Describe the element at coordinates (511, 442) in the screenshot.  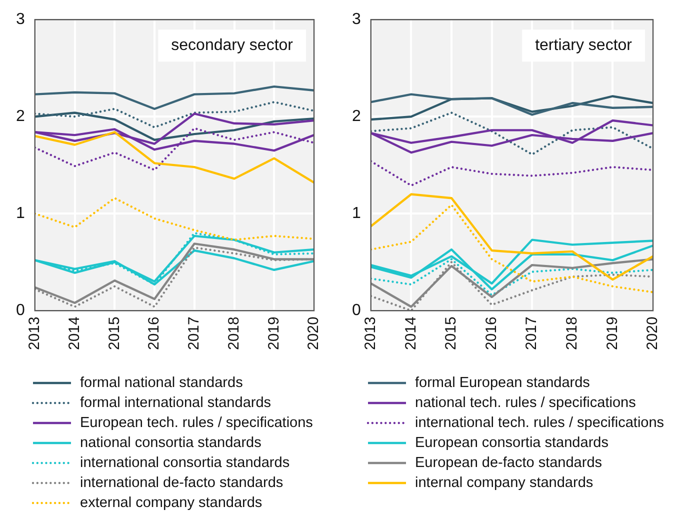
I see `legend-label: European consortia standards` at that location.